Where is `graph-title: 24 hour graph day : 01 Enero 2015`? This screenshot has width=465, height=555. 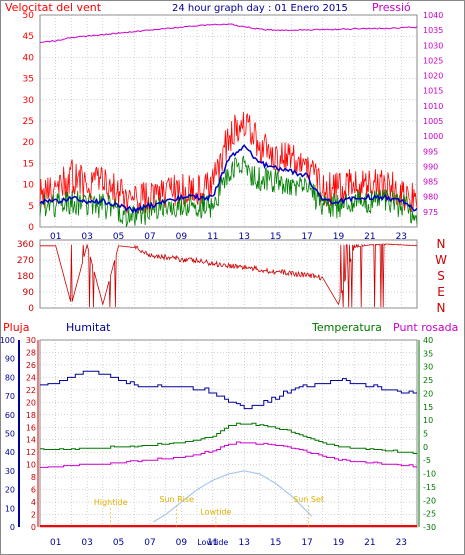
graph-title: 24 hour graph day : 01 Enero 2015 is located at coordinates (260, 8).